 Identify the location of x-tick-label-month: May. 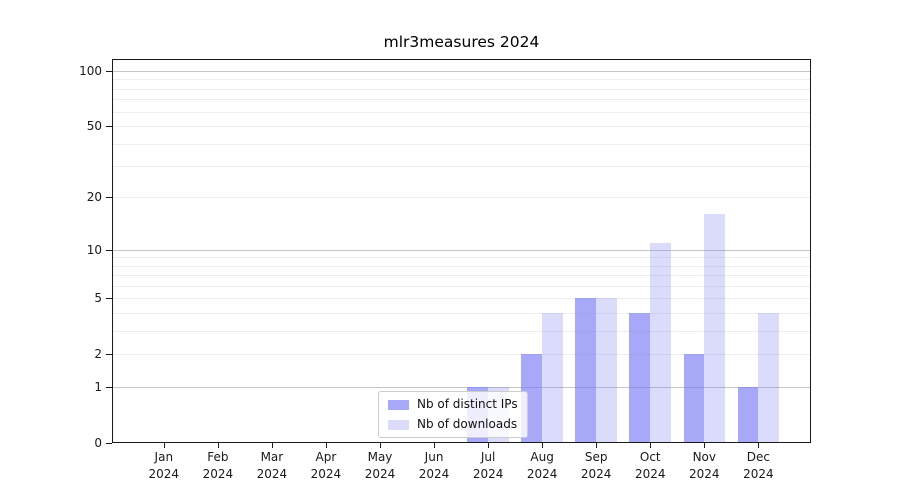
(380, 457).